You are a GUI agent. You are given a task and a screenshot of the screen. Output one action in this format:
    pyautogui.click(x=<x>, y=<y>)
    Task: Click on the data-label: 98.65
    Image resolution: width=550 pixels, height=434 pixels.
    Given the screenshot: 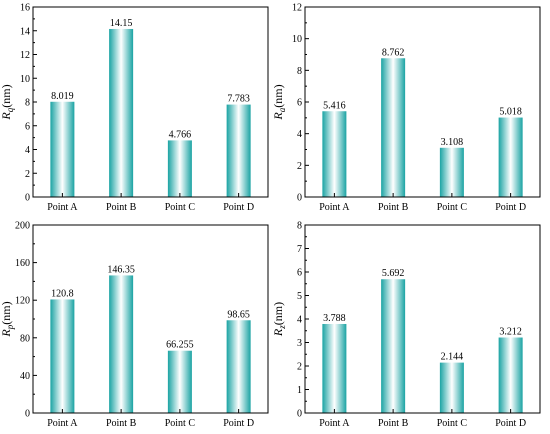 What is the action you would take?
    pyautogui.click(x=238, y=314)
    